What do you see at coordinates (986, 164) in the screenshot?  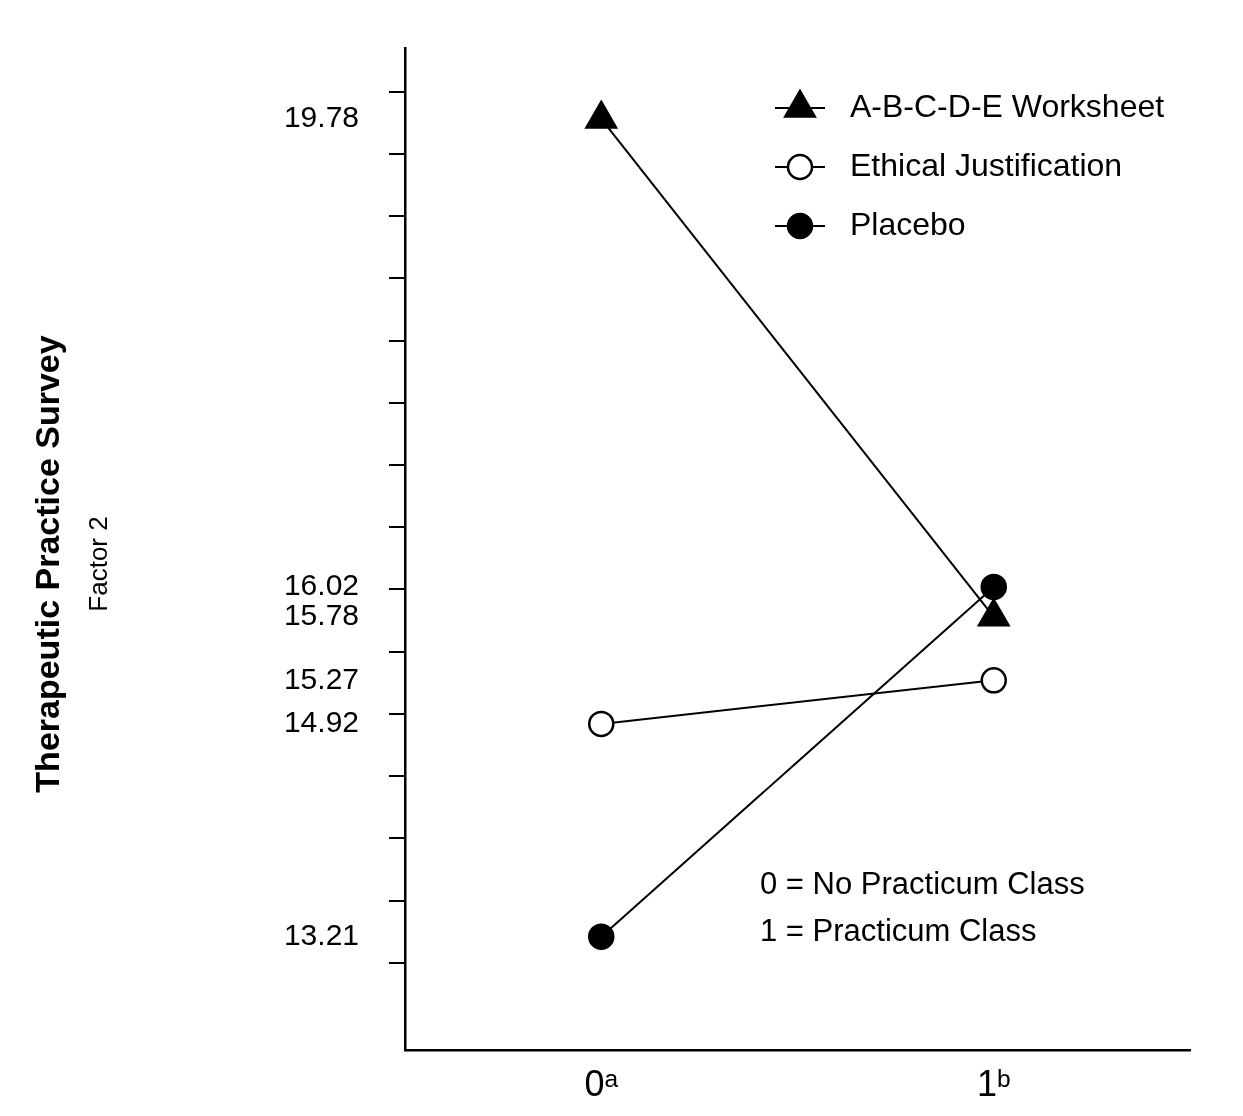 I see `legend-label: Ethical Justification` at bounding box center [986, 164].